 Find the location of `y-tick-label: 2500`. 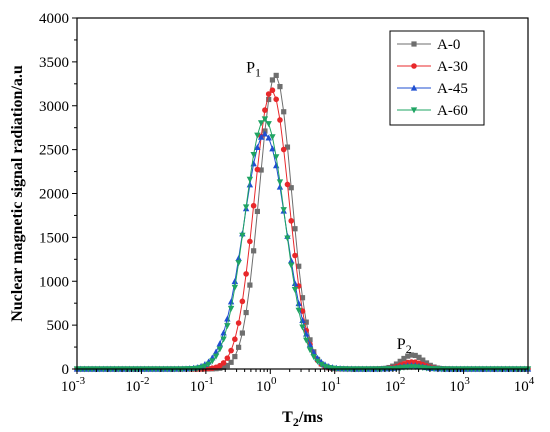

y-tick-label: 2500 is located at coordinates (54, 151).